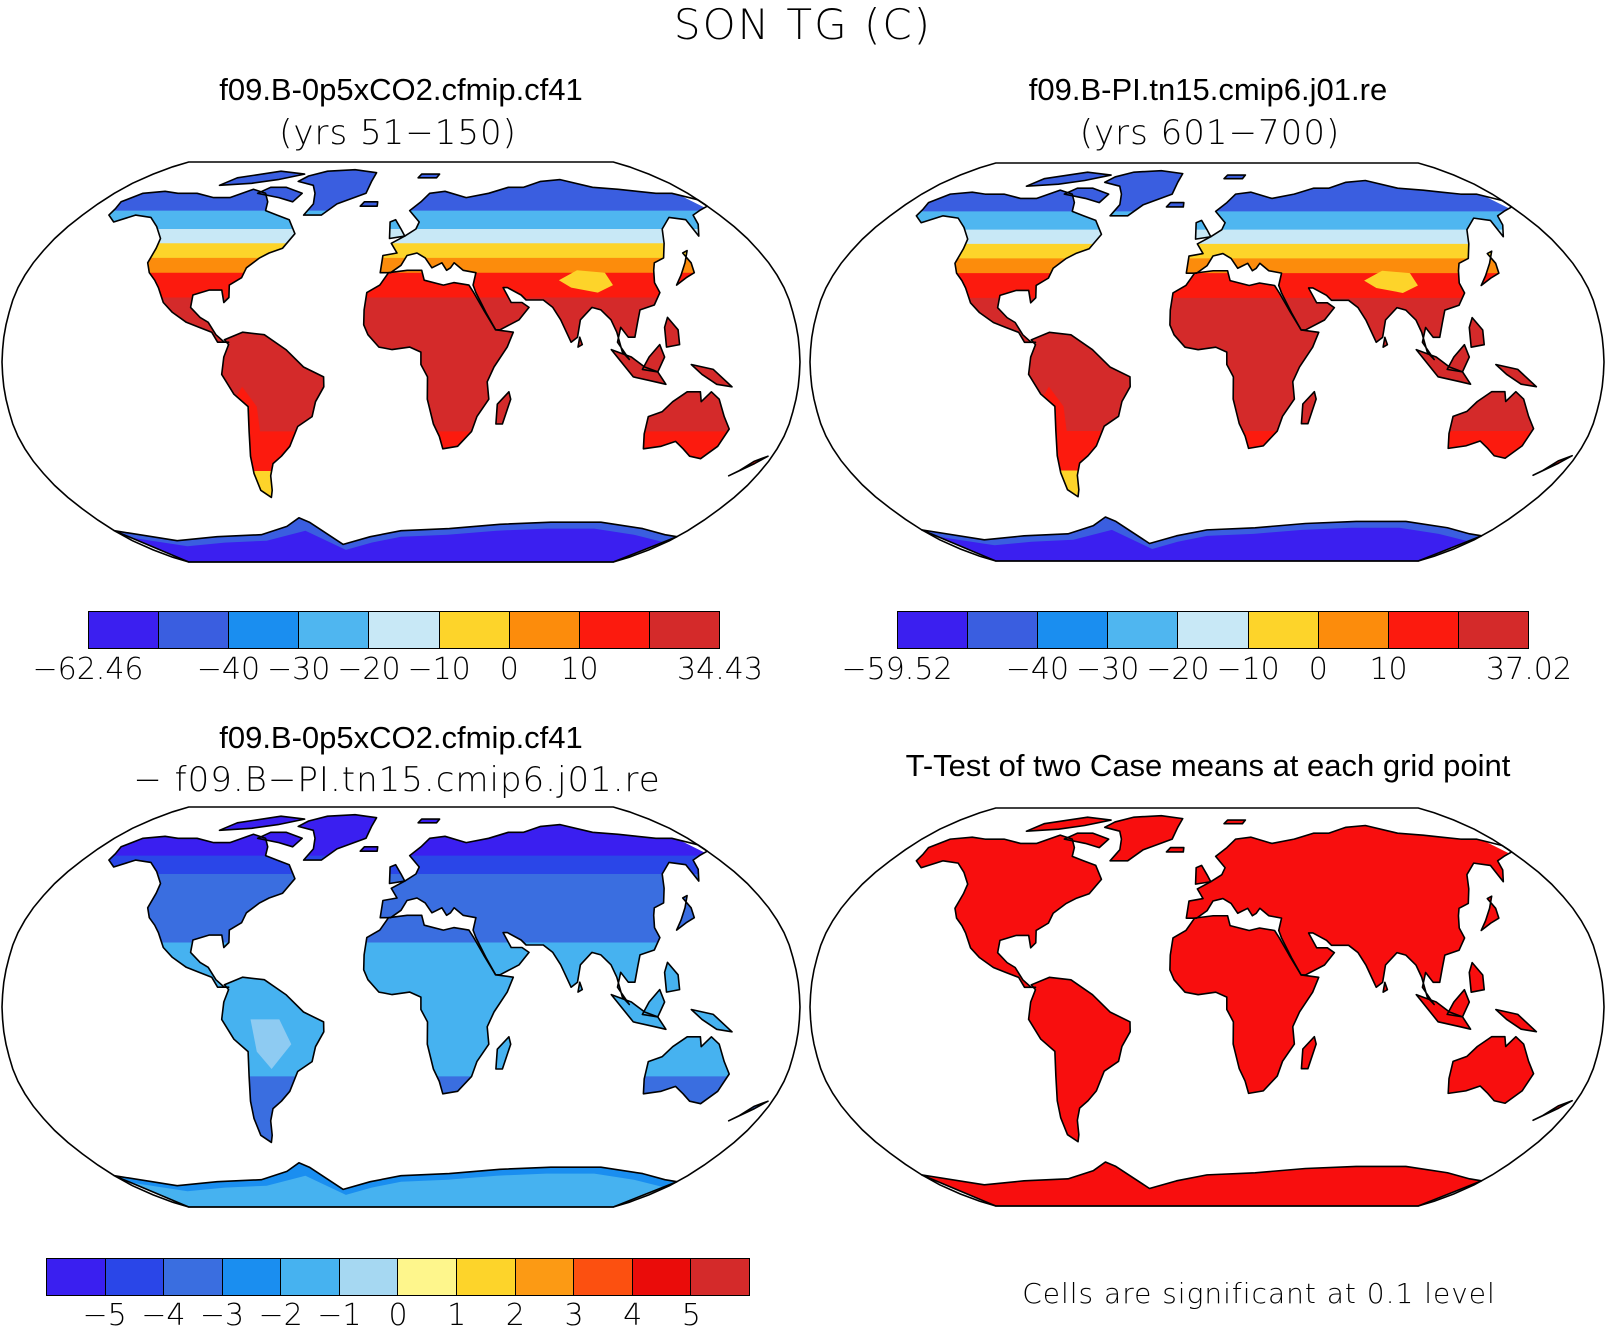 The height and width of the screenshot is (1333, 1606). I want to click on colorbar-tick-label: −40, so click(1037, 669).